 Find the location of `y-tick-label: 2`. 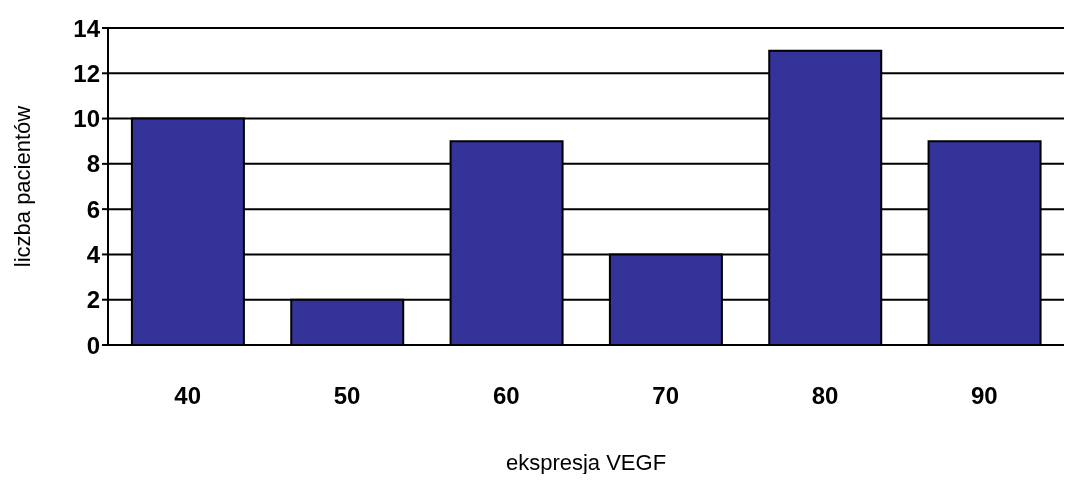

y-tick-label: 2 is located at coordinates (93, 300).